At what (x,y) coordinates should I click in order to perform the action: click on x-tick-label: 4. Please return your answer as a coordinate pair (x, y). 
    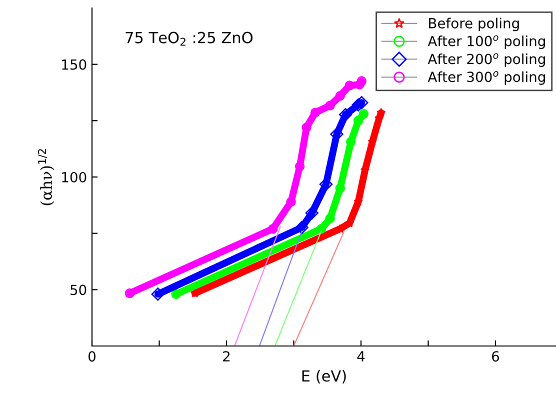
    Looking at the image, I should click on (361, 356).